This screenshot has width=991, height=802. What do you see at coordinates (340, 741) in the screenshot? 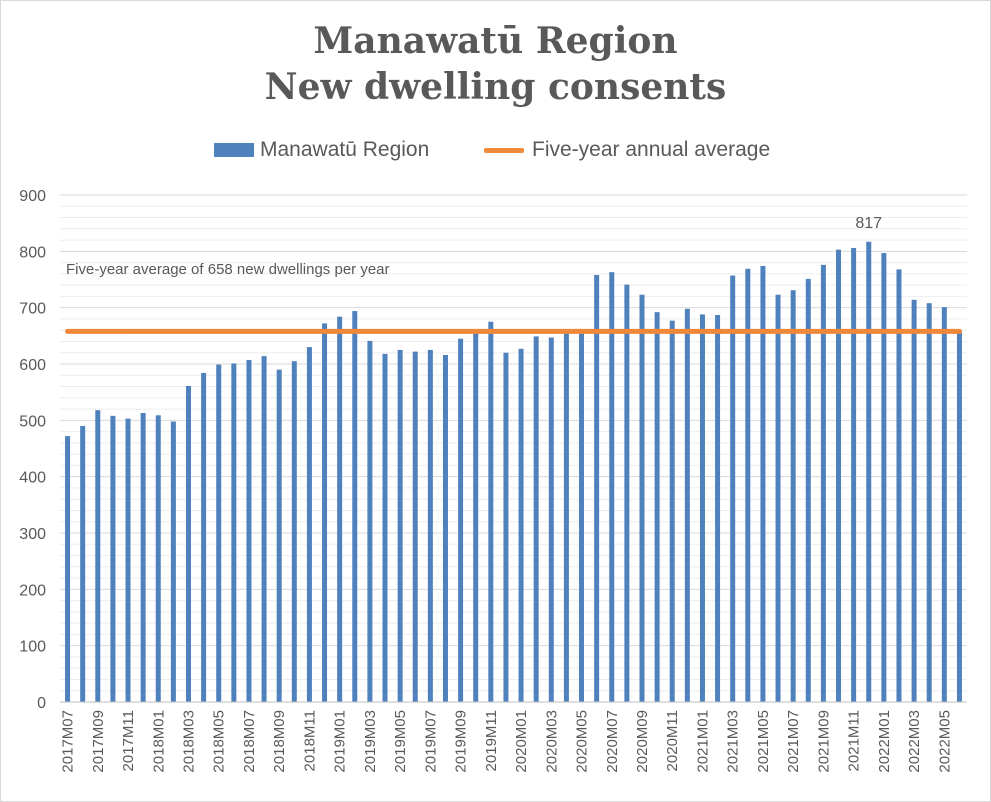
I see `x-tick-label: 2019M01` at bounding box center [340, 741].